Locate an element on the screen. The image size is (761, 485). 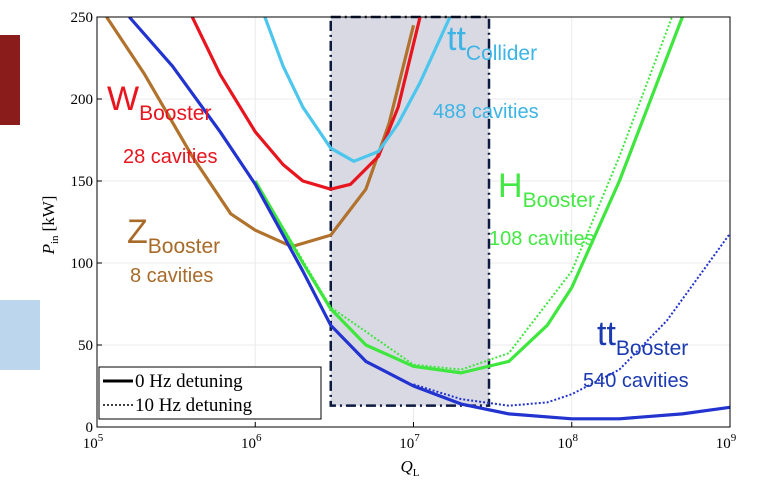
x-tick-label: 10⁶ is located at coordinates (251, 442).